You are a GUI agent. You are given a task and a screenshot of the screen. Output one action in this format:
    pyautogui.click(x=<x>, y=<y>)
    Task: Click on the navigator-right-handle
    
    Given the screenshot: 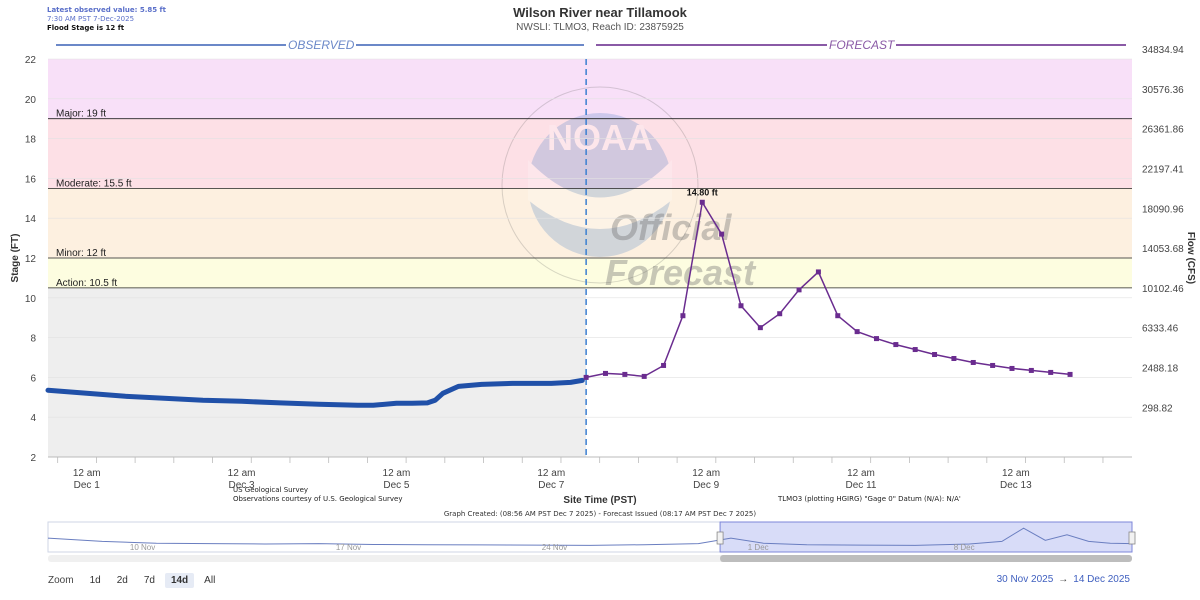 What is the action you would take?
    pyautogui.click(x=1132, y=538)
    